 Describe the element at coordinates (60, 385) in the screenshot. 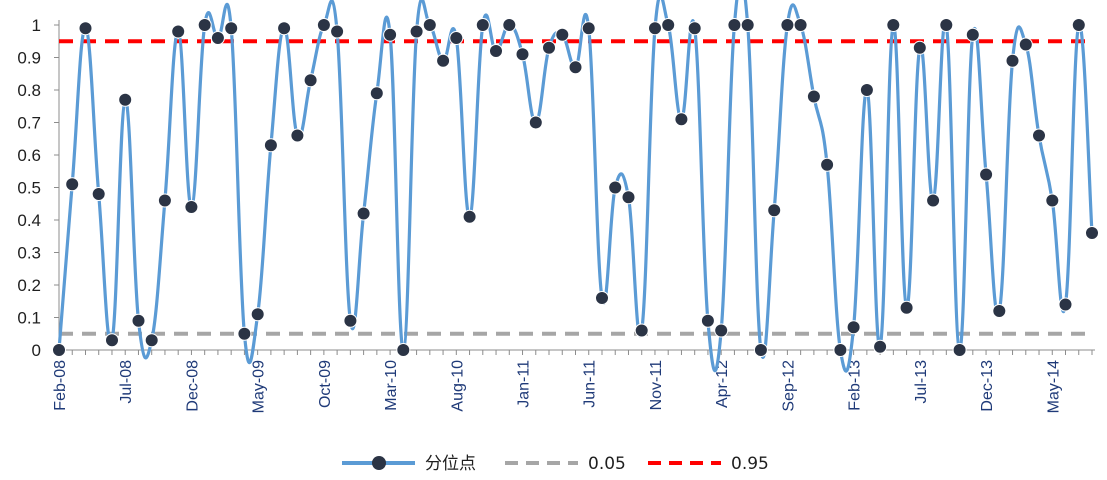

I see `x-tick-label: Feb-08` at that location.